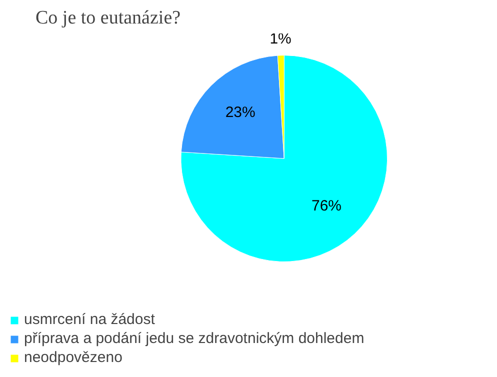 The width and height of the screenshot is (497, 377). I want to click on data-label: 76%, so click(326, 206).